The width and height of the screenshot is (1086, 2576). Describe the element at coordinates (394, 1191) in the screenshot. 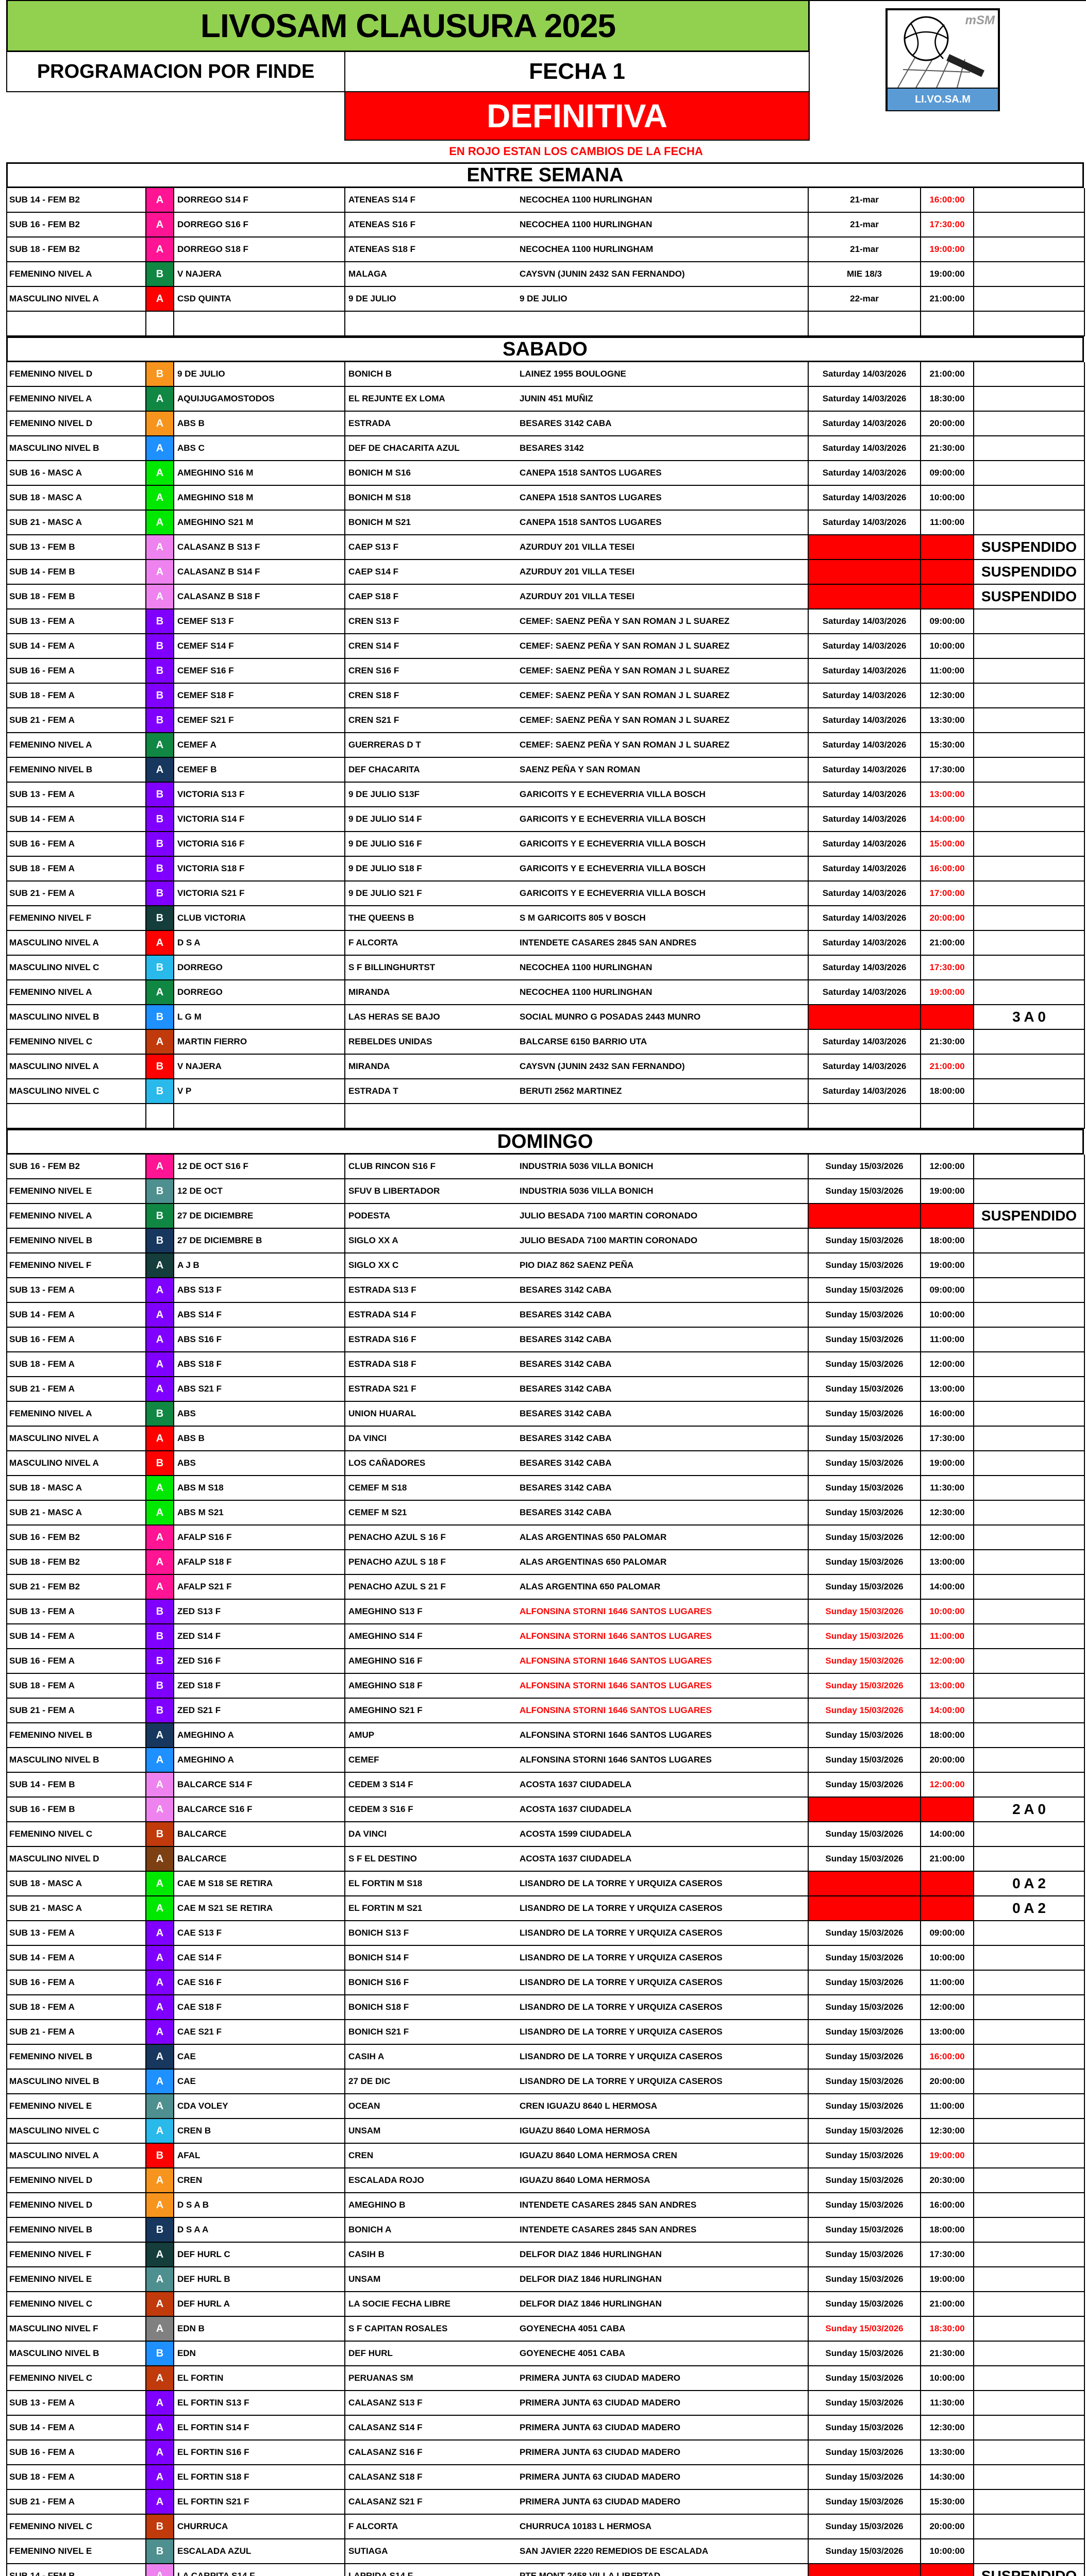

I see `cell-away: SFUV B LIBERTADOR` at that location.